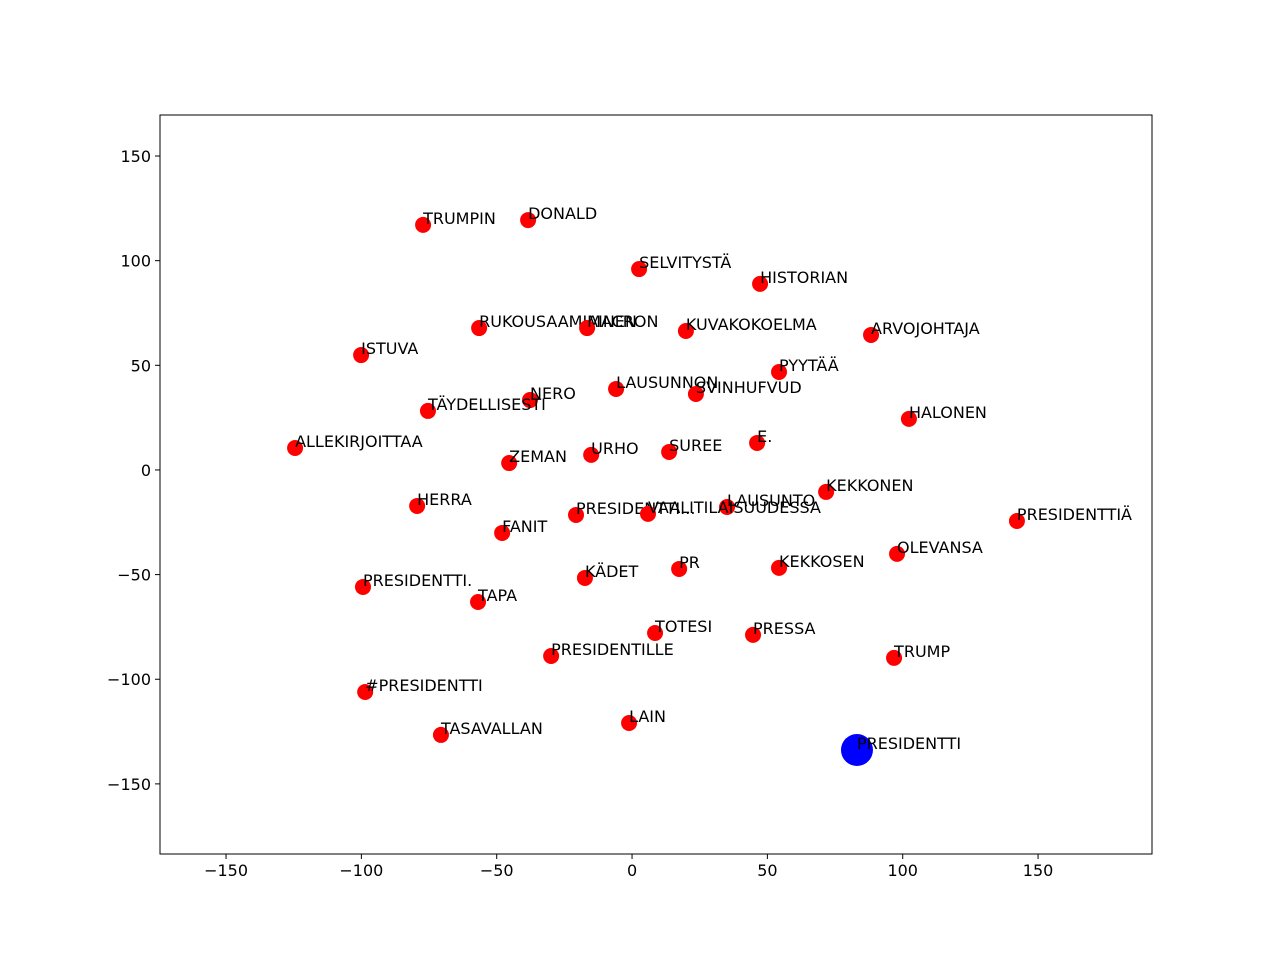  Describe the element at coordinates (361, 870) in the screenshot. I see `x-tick-label: −100` at that location.